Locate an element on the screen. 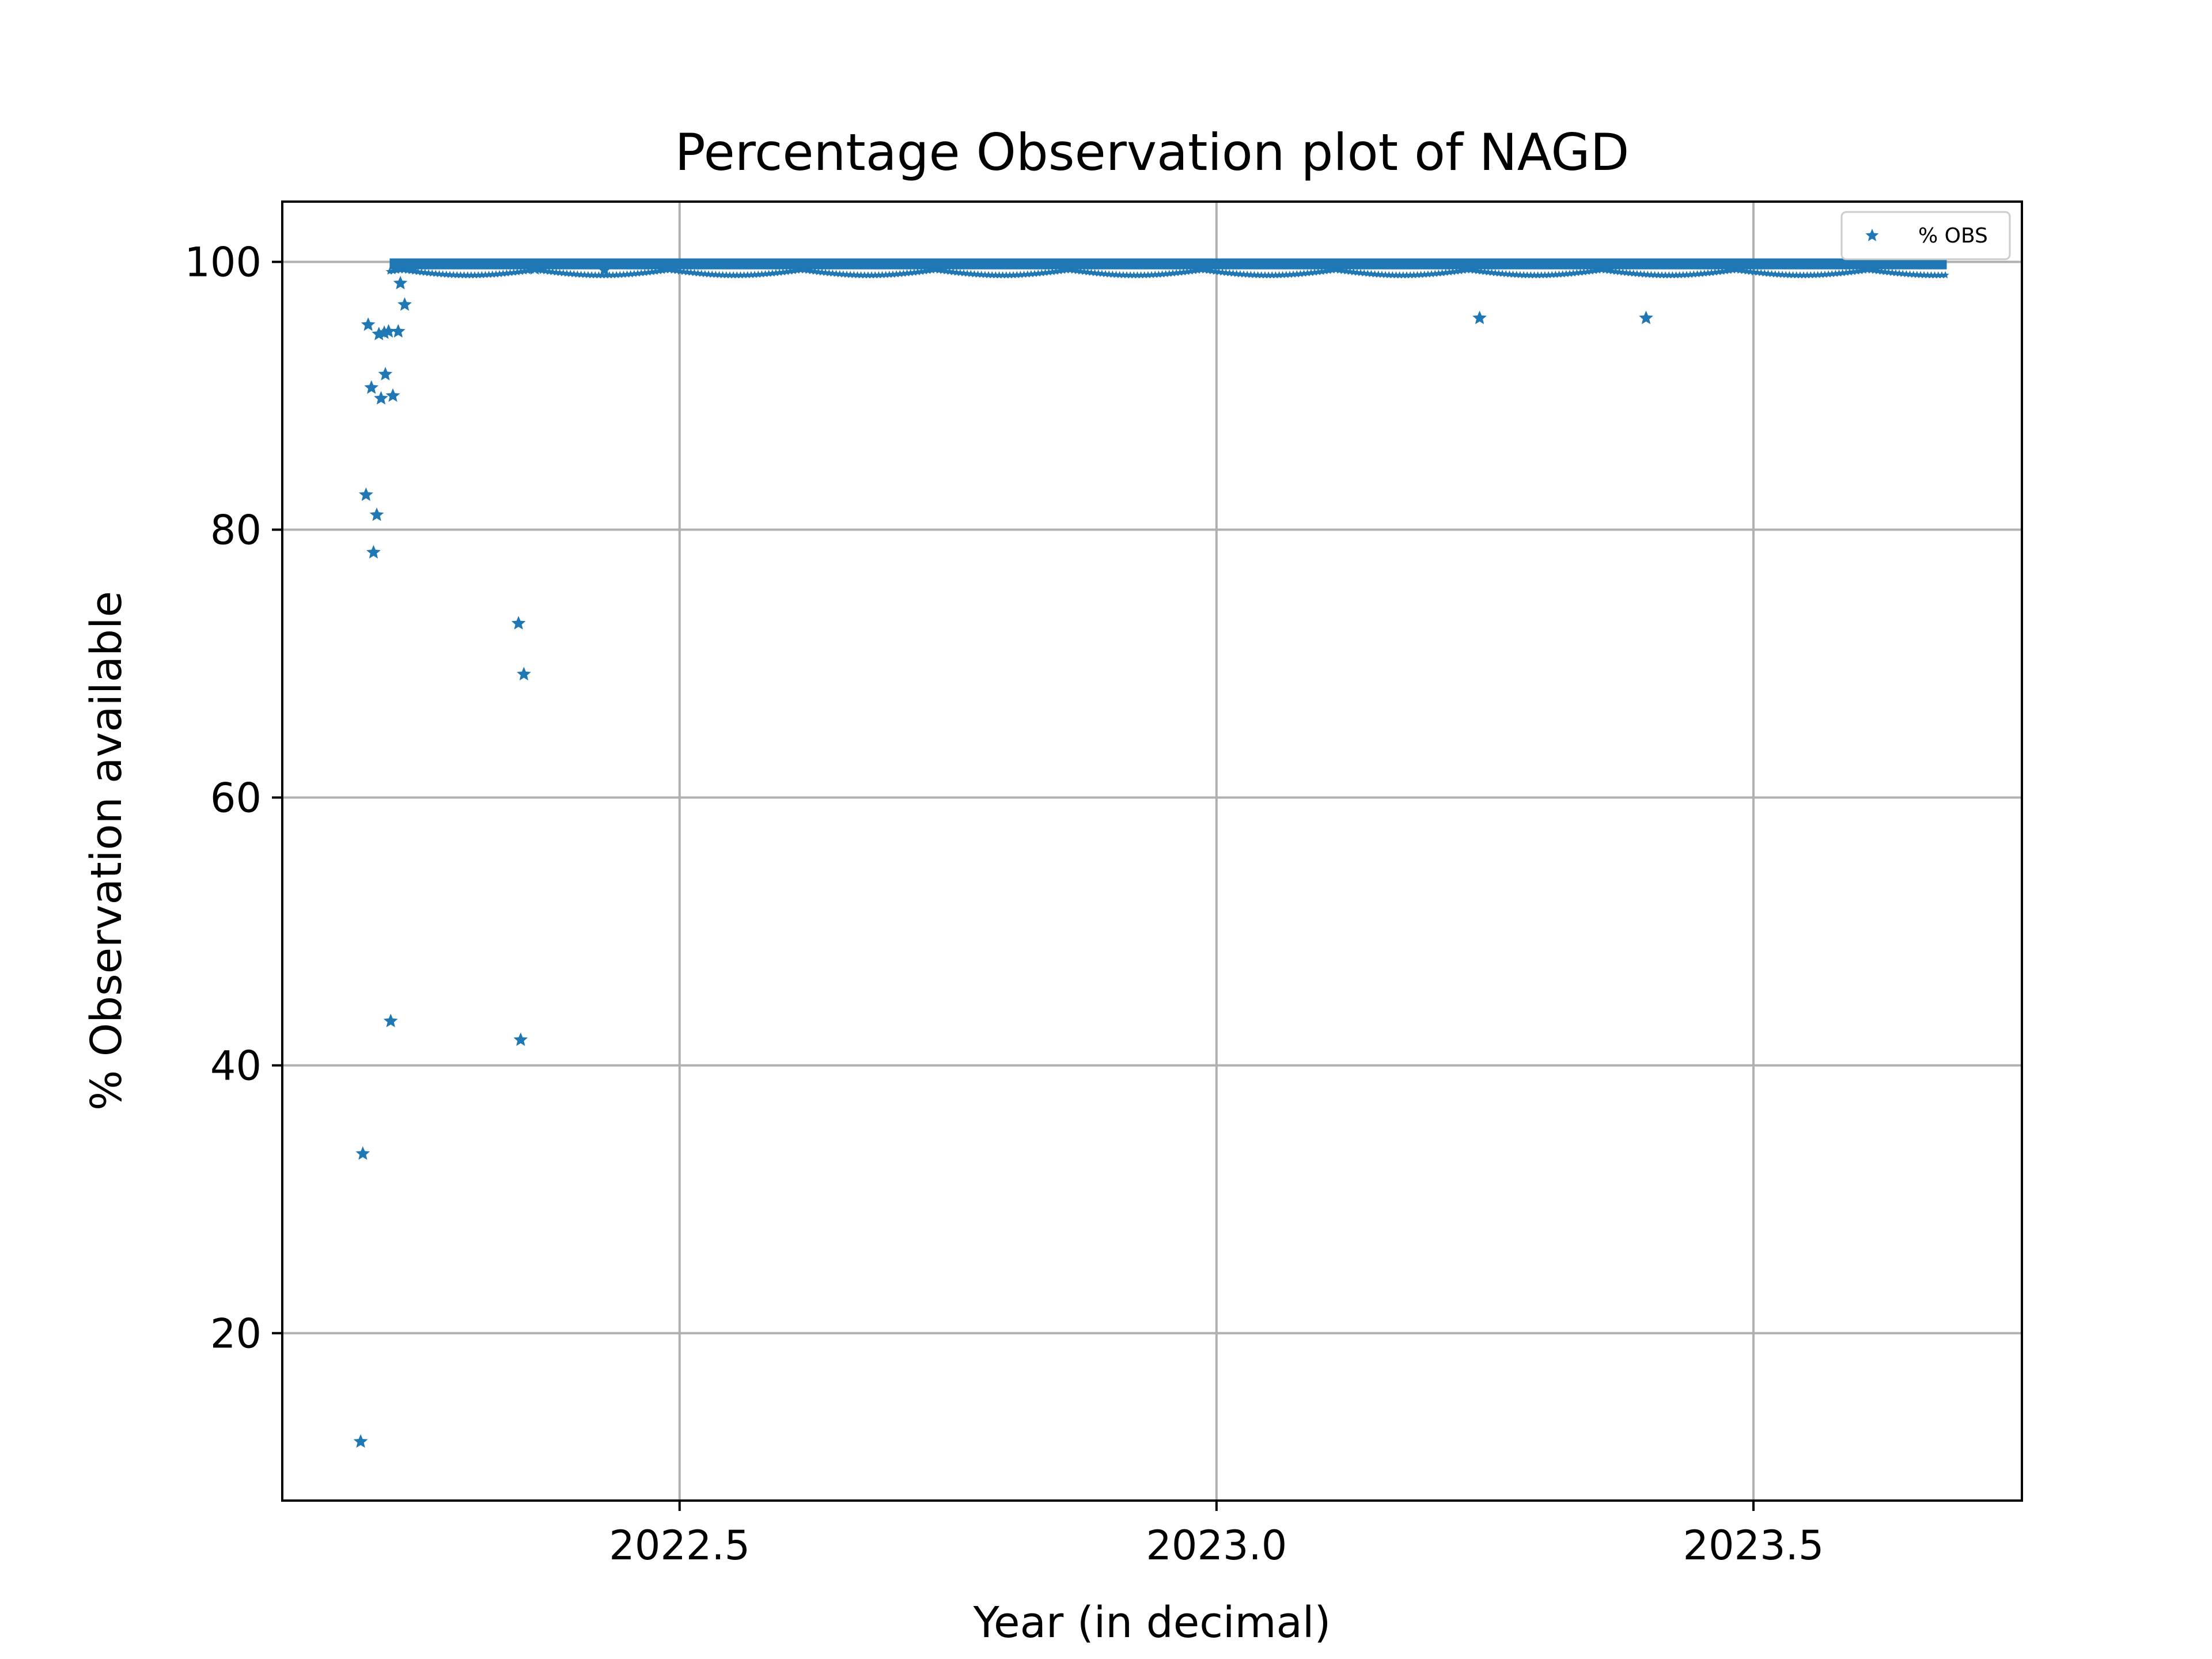 The width and height of the screenshot is (2212, 1659). legend-box is located at coordinates (1925, 235).